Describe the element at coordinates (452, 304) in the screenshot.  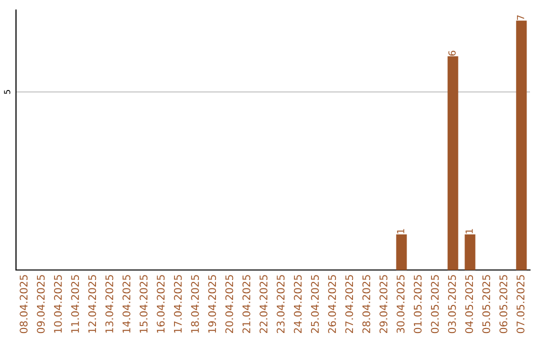
I see `x-tick-label: 03.05.2025` at that location.